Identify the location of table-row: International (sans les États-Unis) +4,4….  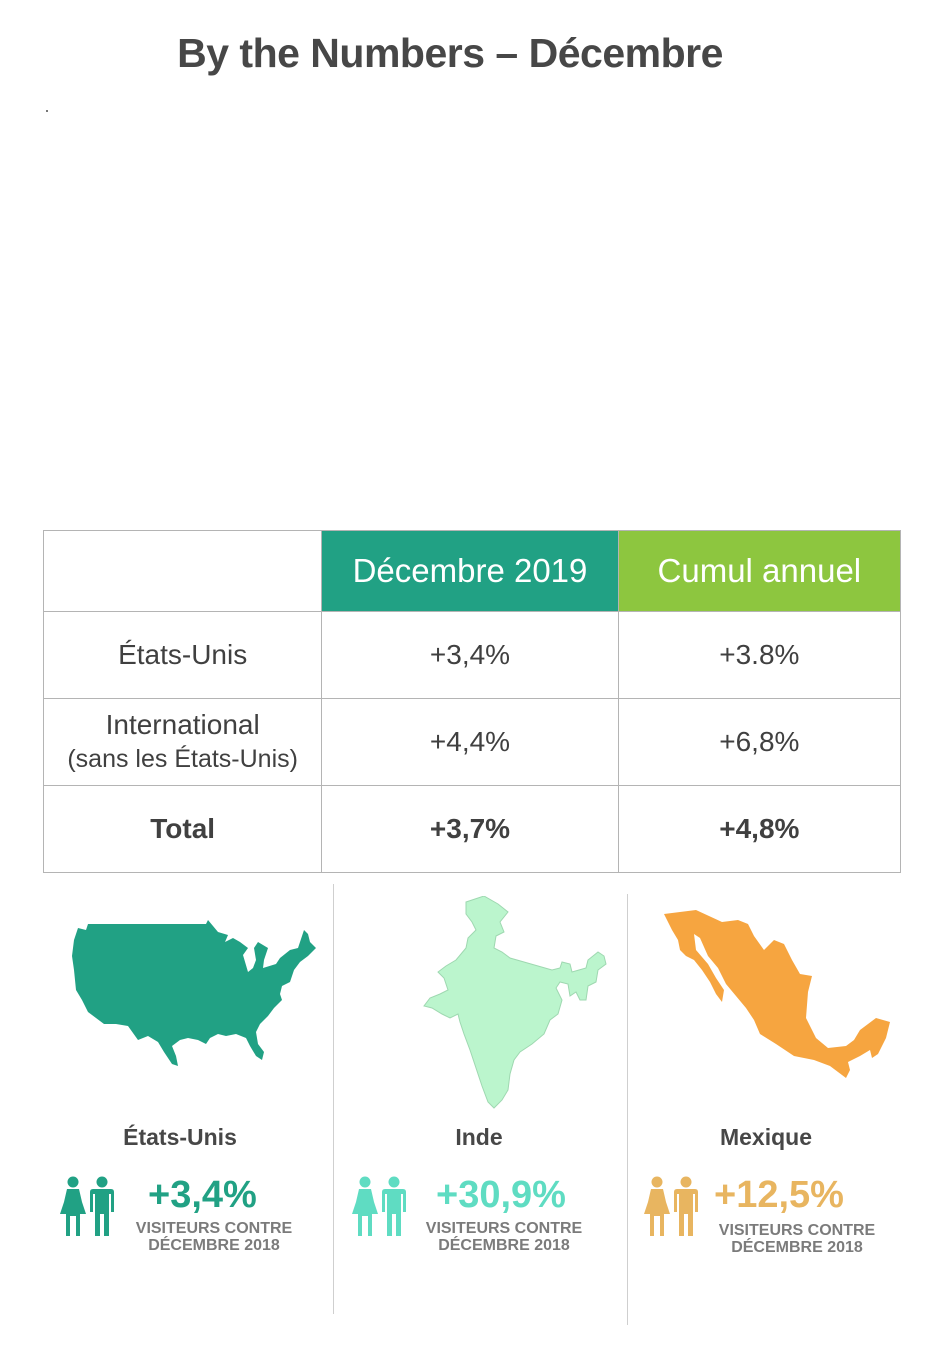
(472, 742).